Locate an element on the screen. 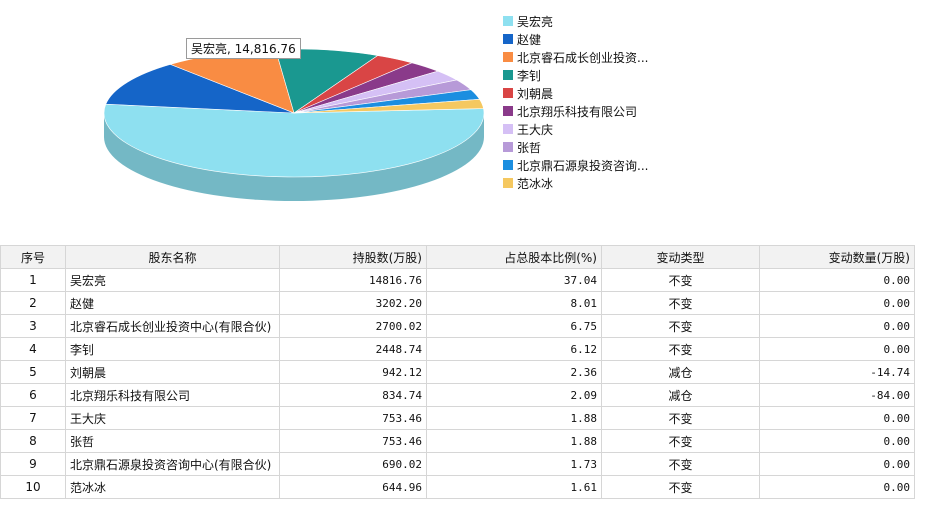 Image resolution: width=933 pixels, height=507 pixels. cell-index: 4 is located at coordinates (33, 349).